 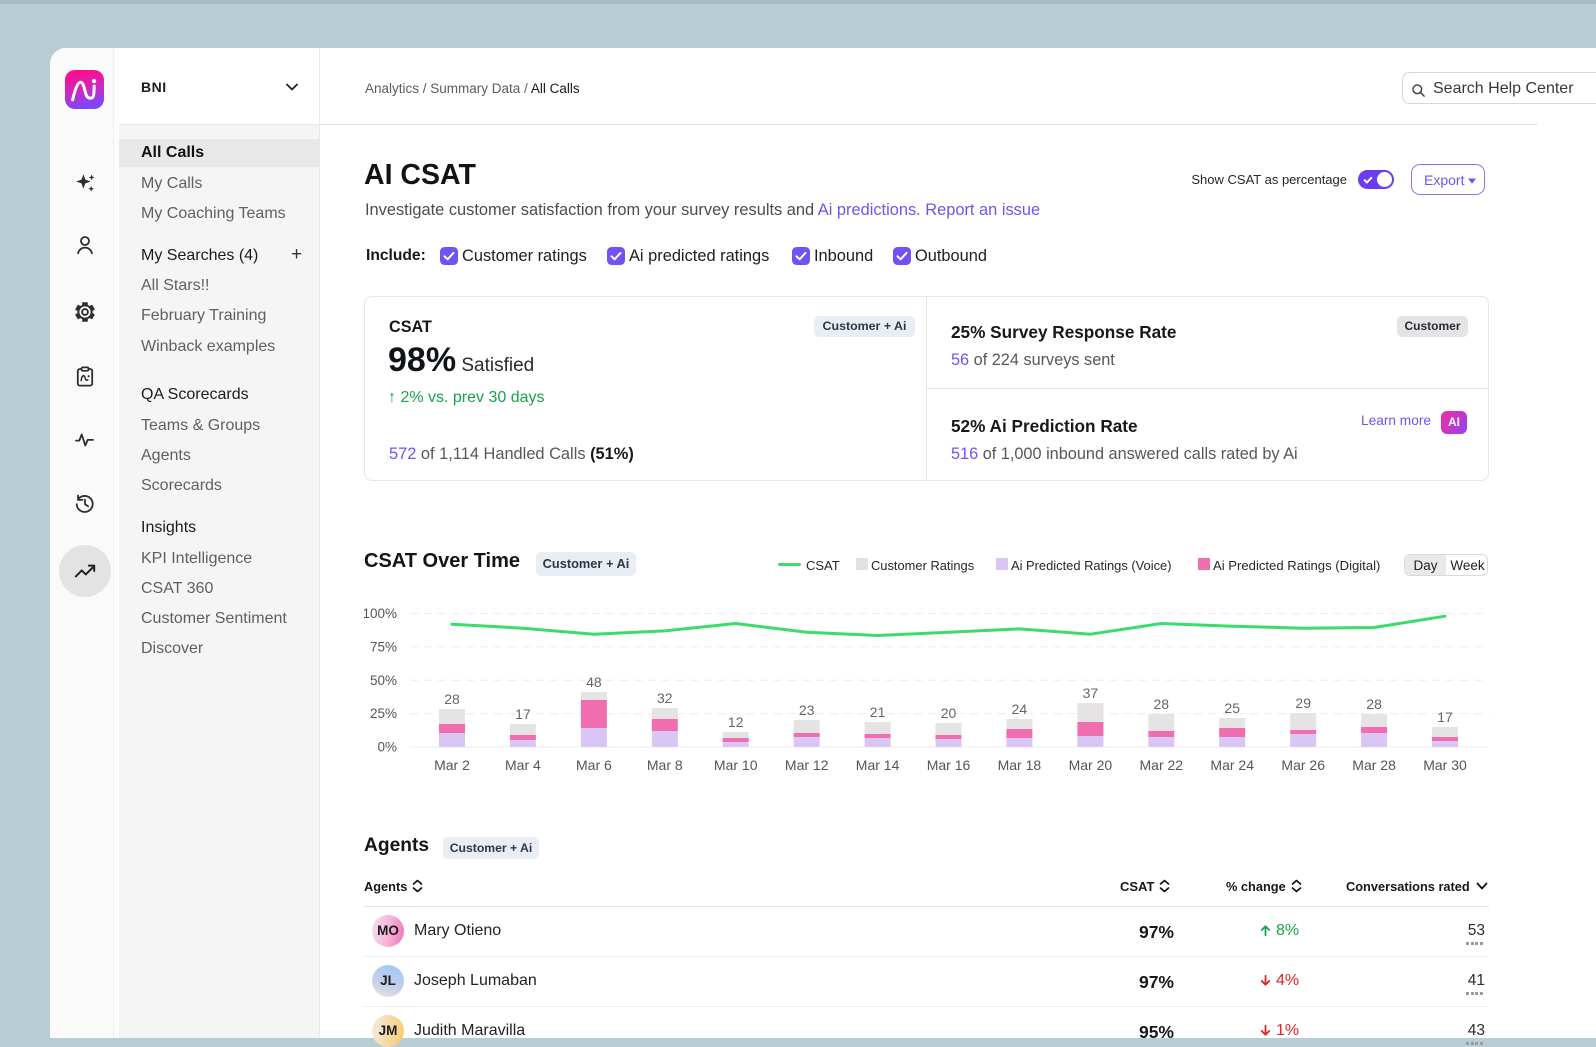 I want to click on svg-text: Mar 2, so click(x=452, y=765).